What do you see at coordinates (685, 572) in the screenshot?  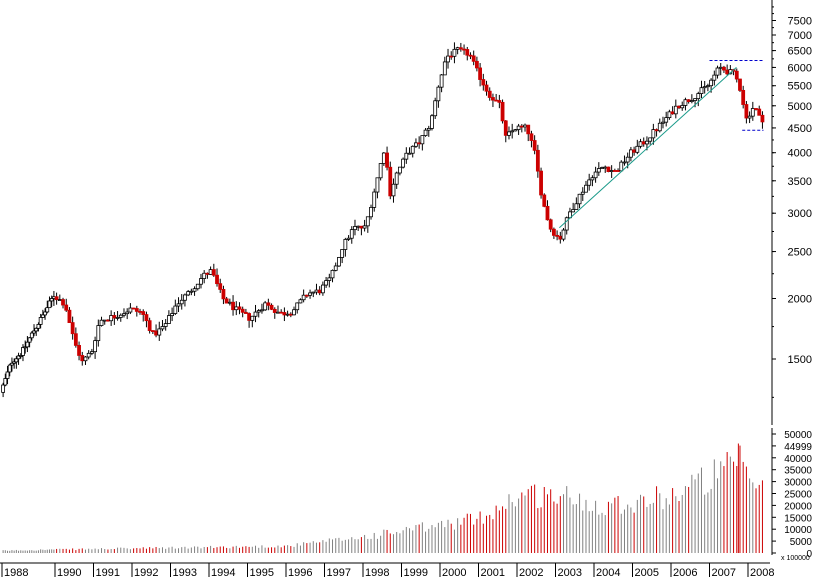 I see `time-tick-label: 2006` at bounding box center [685, 572].